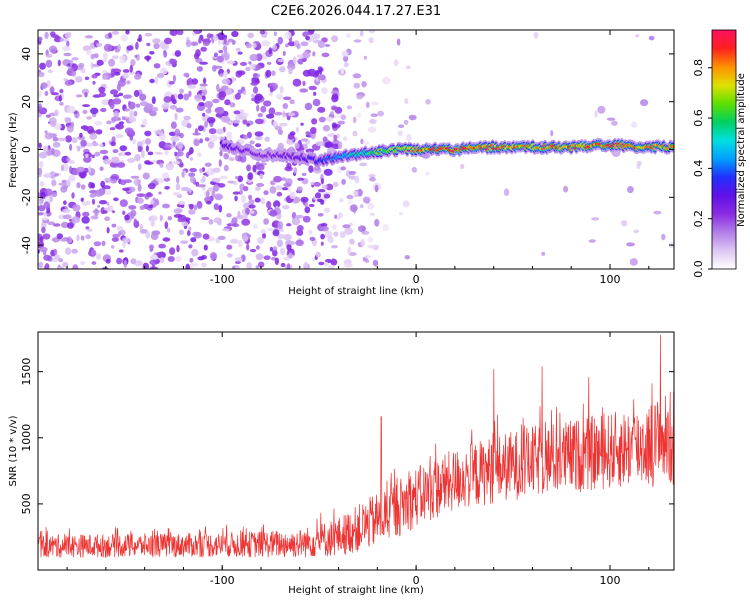 Image resolution: width=750 pixels, height=600 pixels. I want to click on y-tick-label: -40, so click(26, 245).